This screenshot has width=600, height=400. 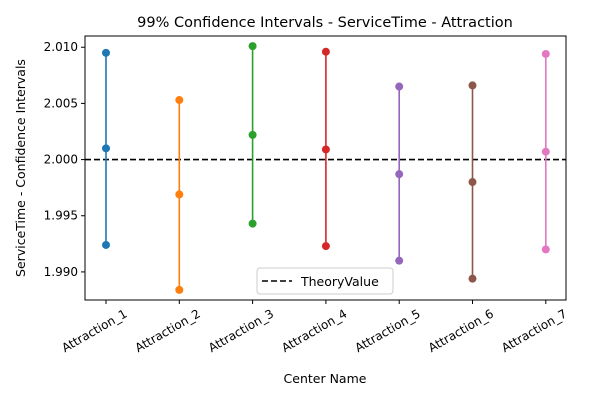 I want to click on y-axis-label: ServiceTime - Confidence Intervals, so click(x=20, y=168).